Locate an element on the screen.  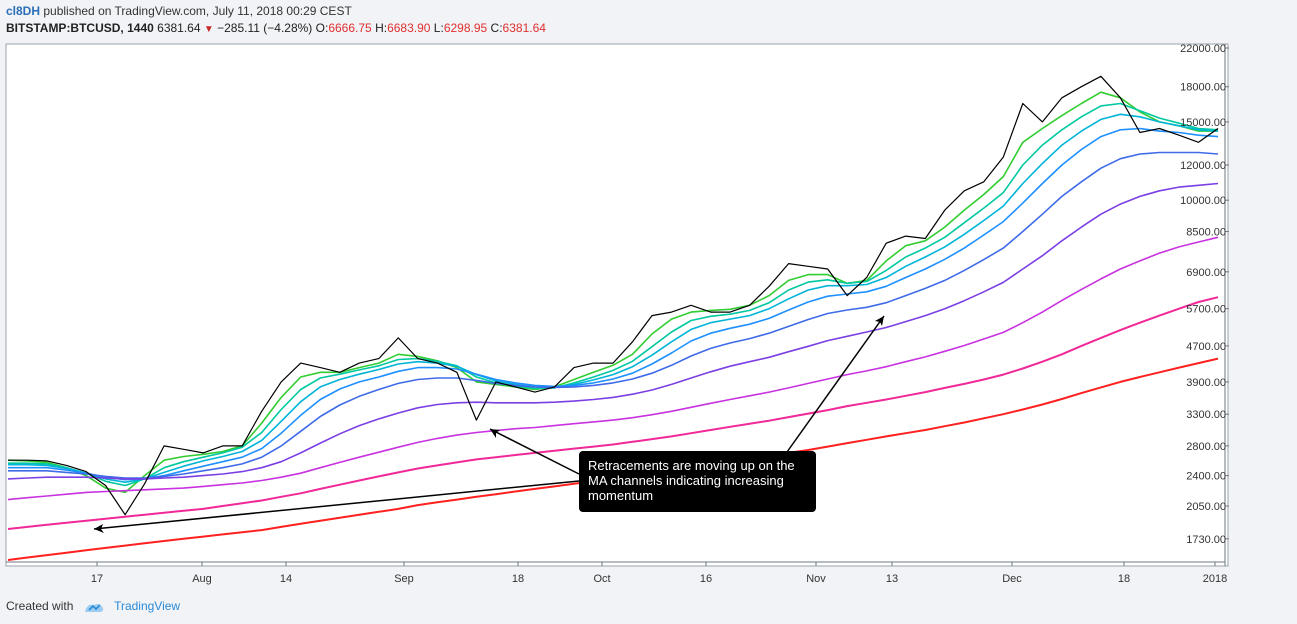
y-tick-label: 3300.00 is located at coordinates (1206, 415).